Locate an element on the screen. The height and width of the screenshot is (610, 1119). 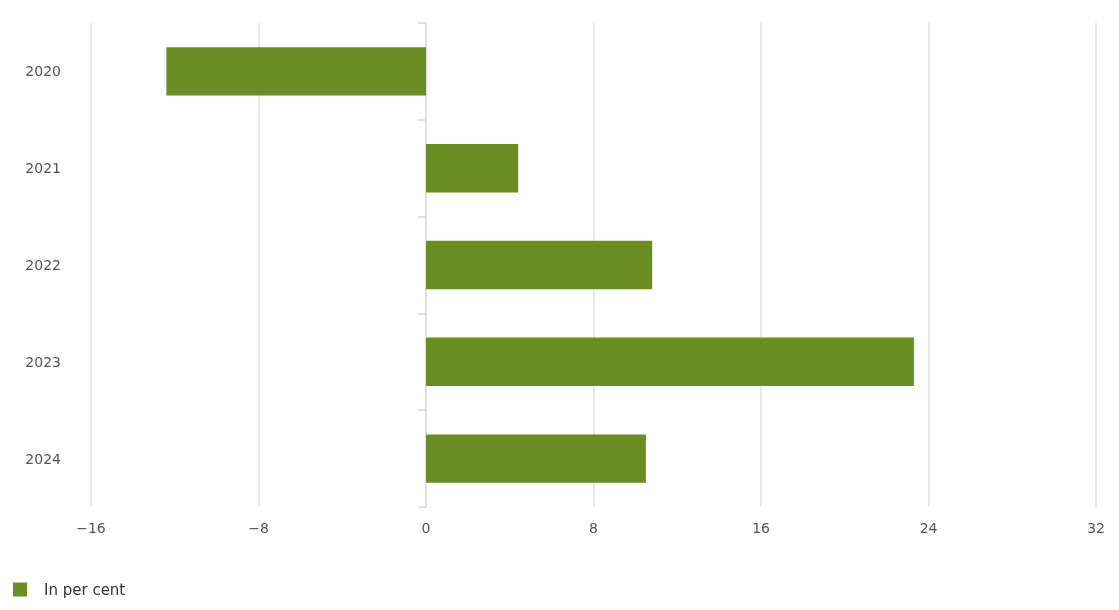
x-tick-label: −8 is located at coordinates (258, 528).